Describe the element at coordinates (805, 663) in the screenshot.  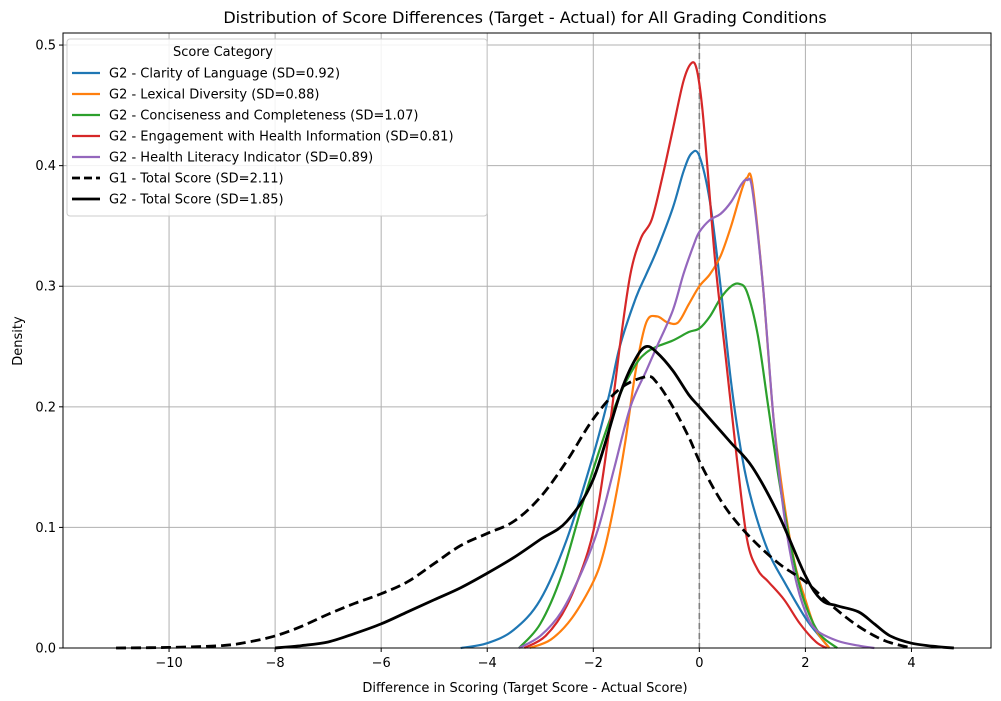
I see `x-tick-label: 2` at that location.